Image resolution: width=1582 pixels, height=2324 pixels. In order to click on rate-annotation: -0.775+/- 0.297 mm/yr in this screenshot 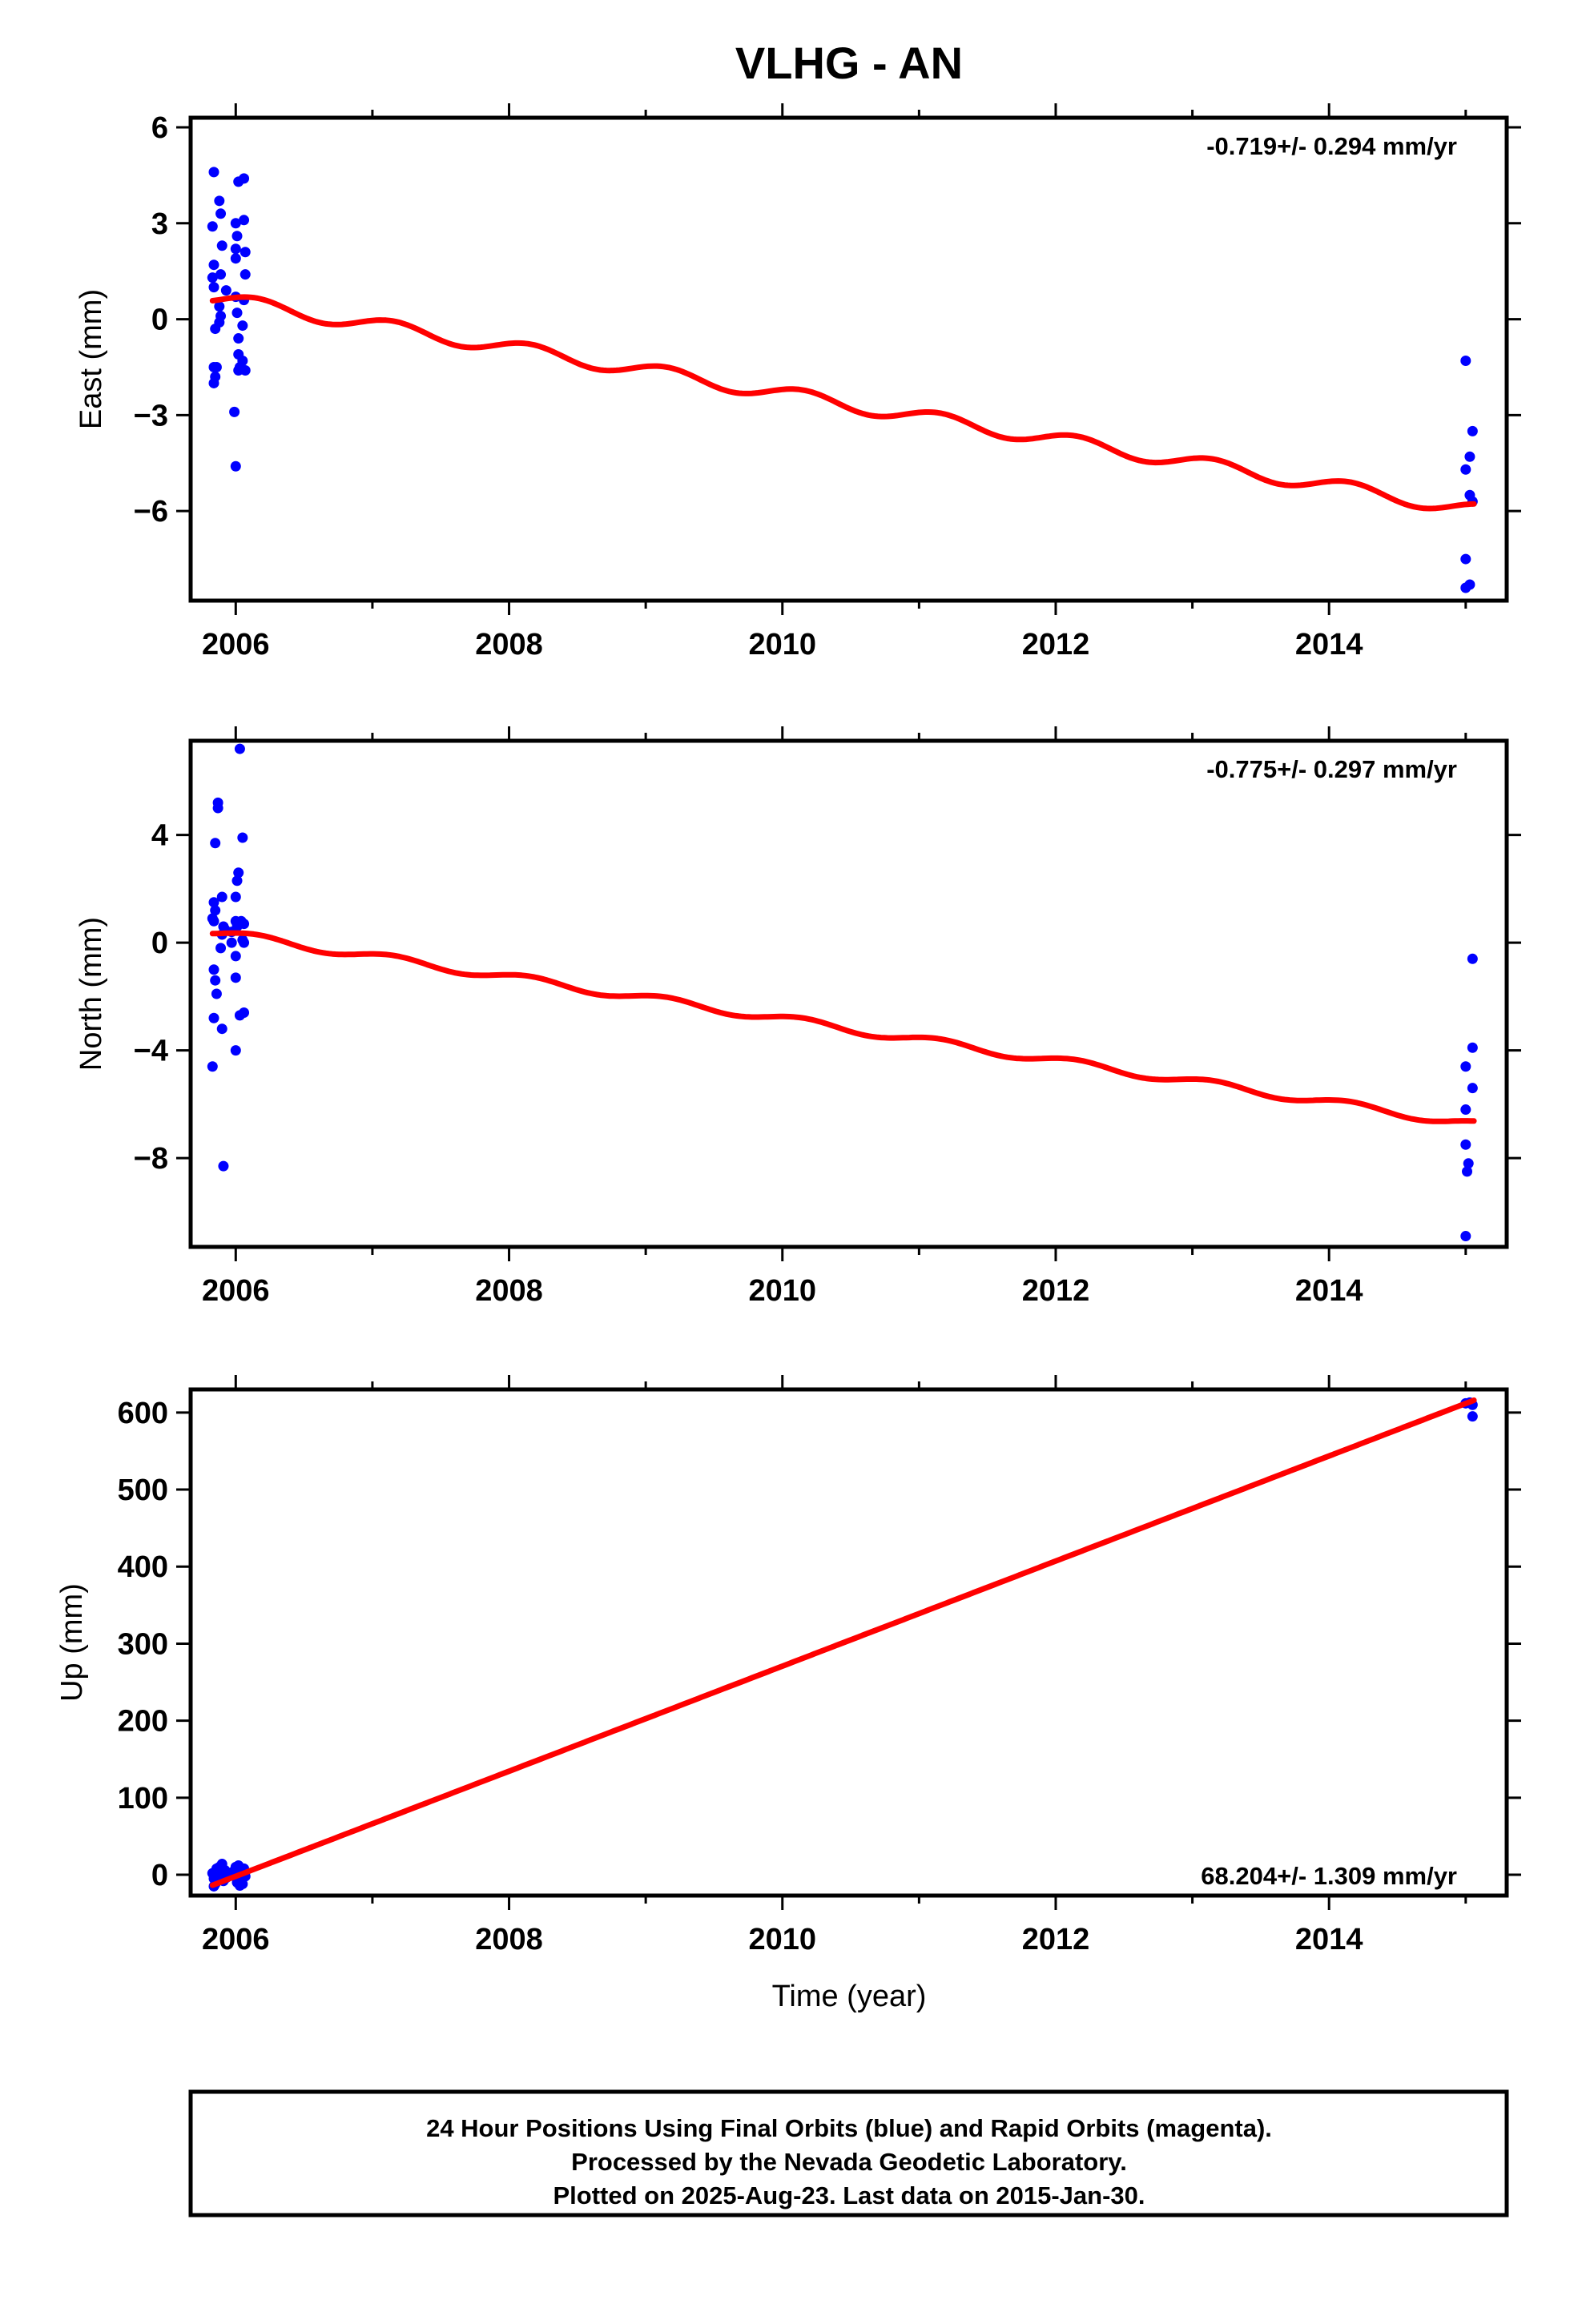, I will do `click(1331, 769)`.